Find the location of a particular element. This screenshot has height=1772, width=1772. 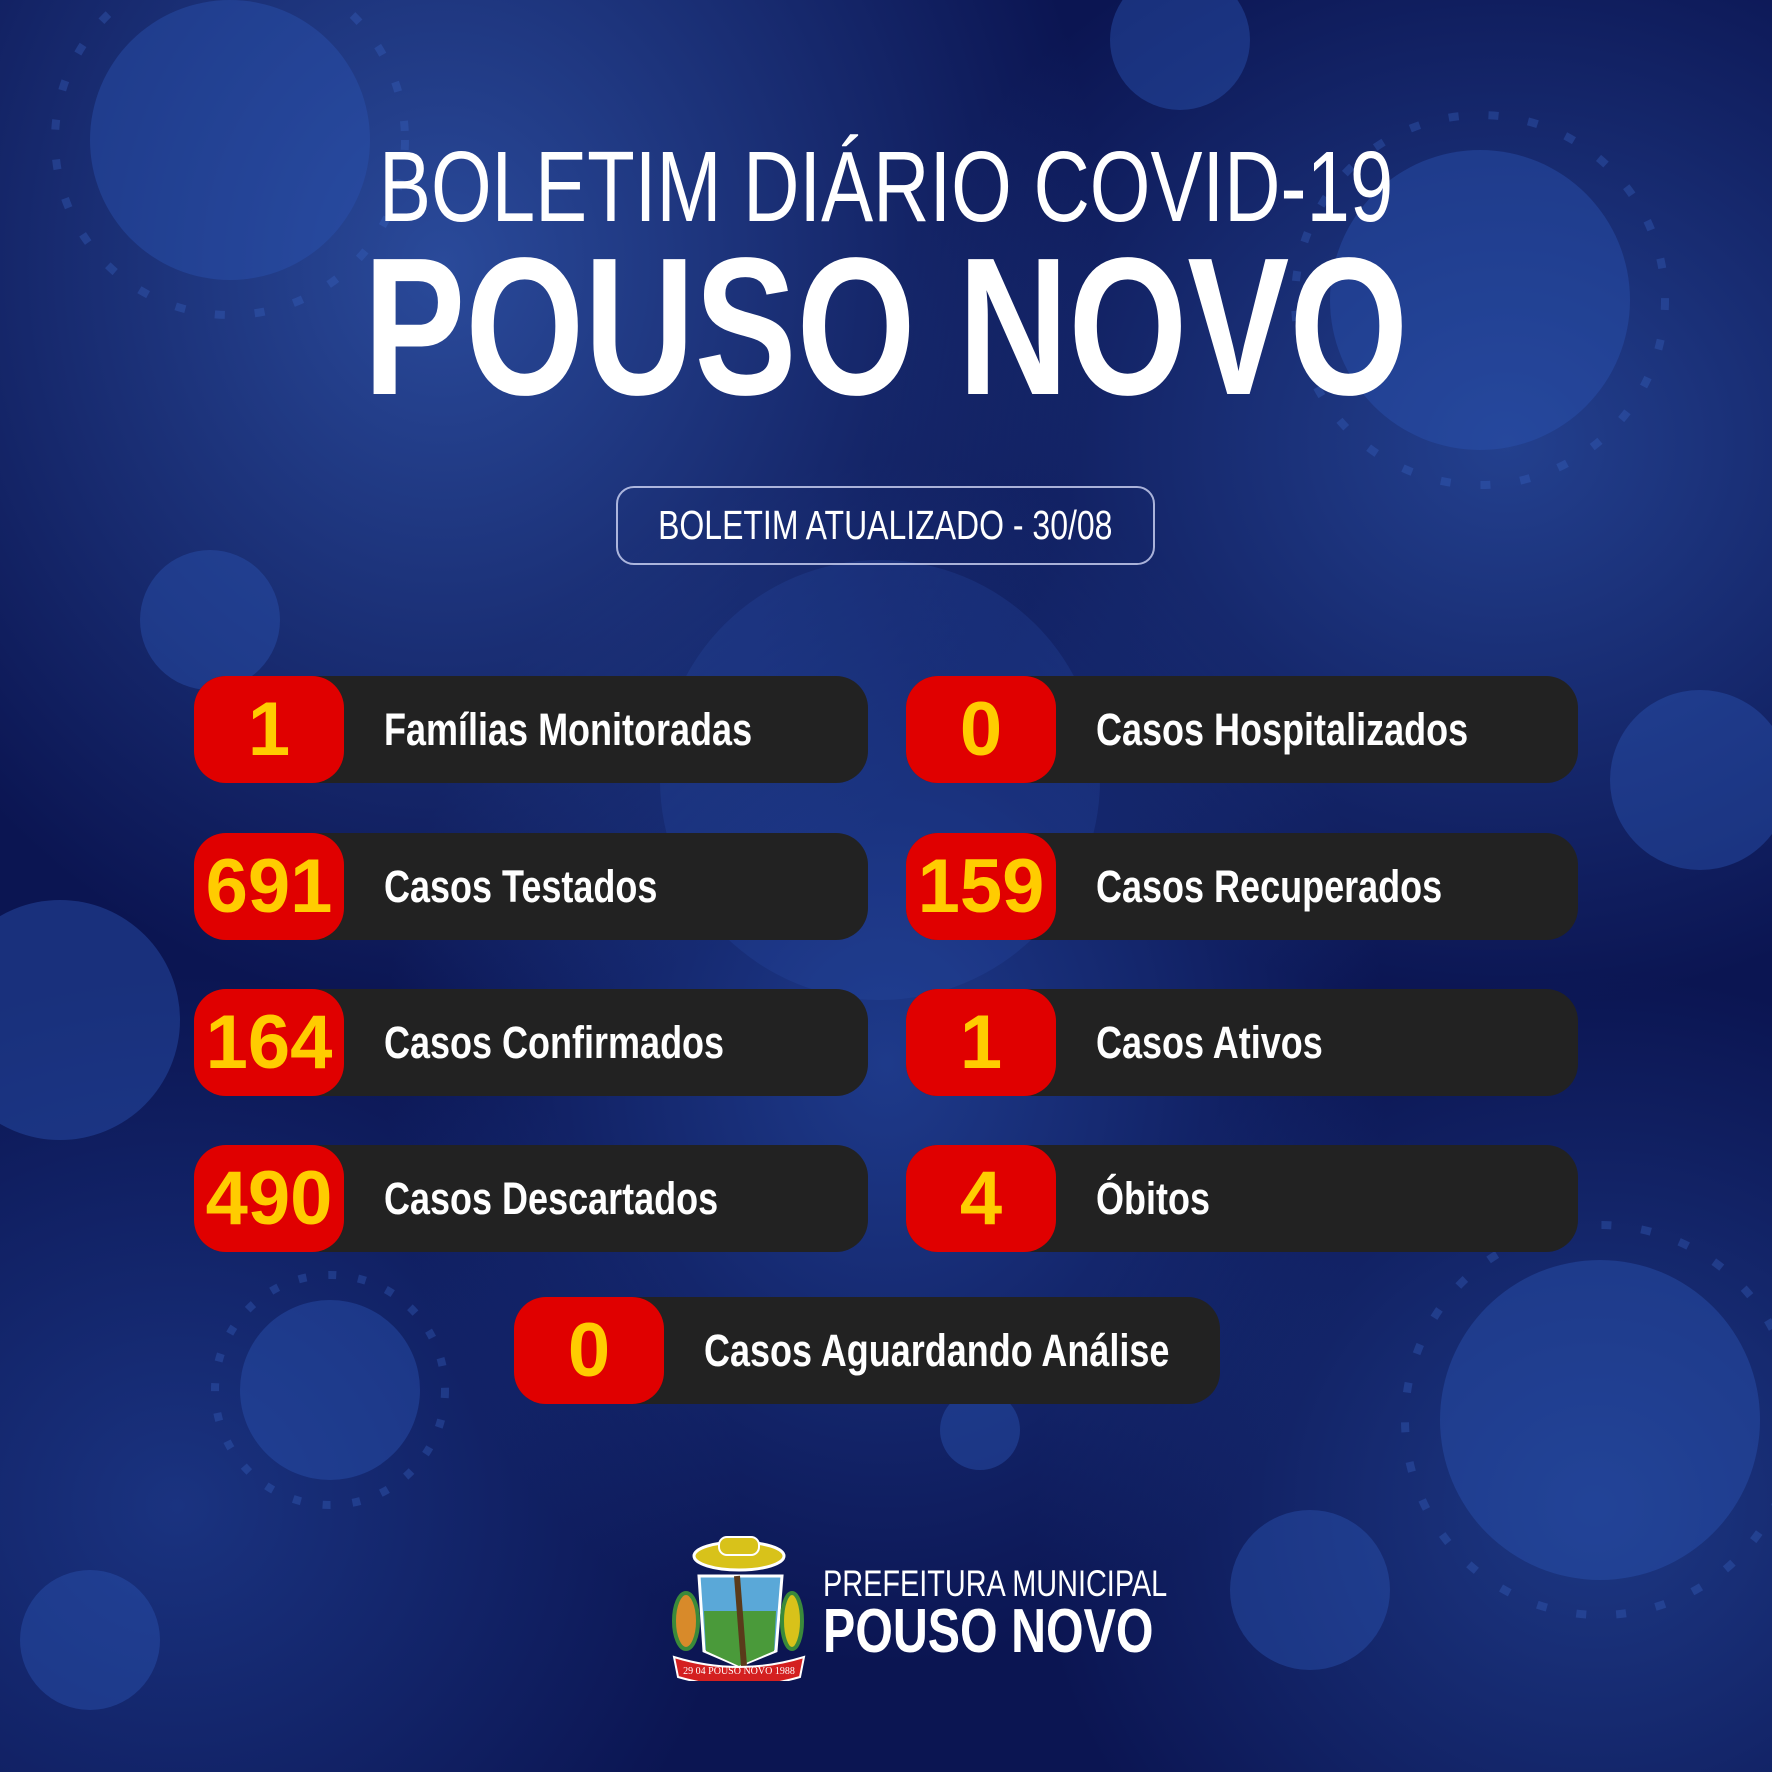

stat-familias-monitoradas: 1 Famílias Monitoradas is located at coordinates (531, 729).